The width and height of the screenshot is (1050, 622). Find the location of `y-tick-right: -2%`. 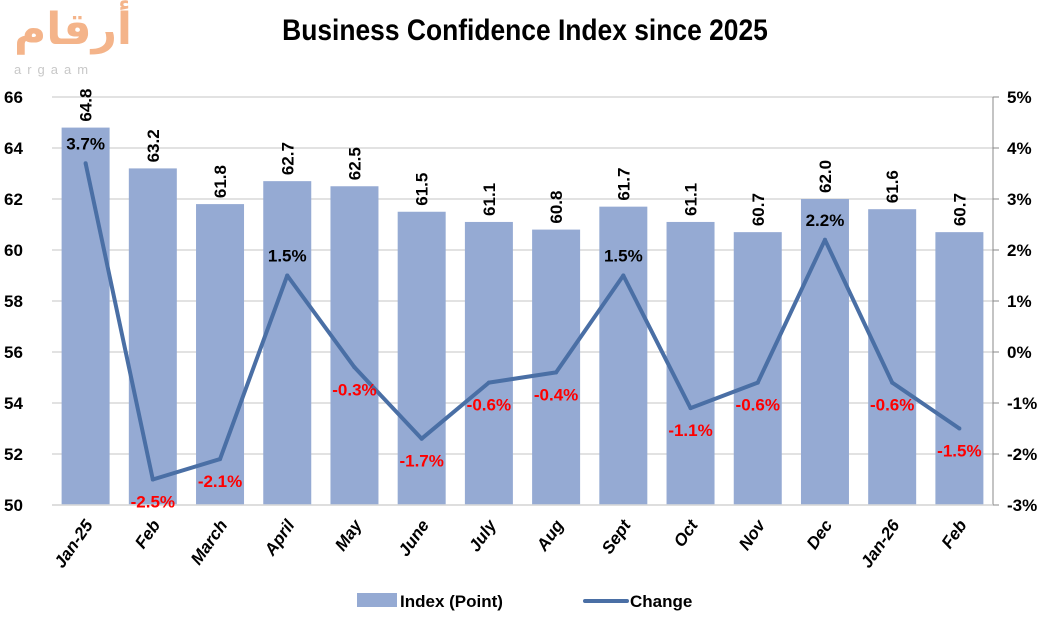

y-tick-right: -2% is located at coordinates (1022, 454).